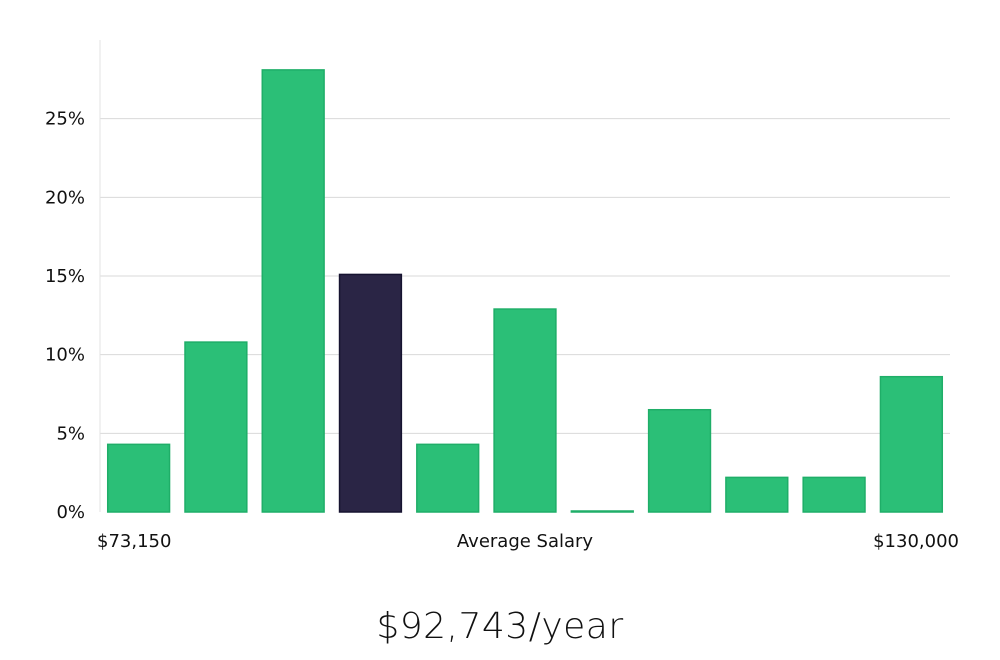  Describe the element at coordinates (525, 541) in the screenshot. I see `x-axis-title: Average Salary` at that location.